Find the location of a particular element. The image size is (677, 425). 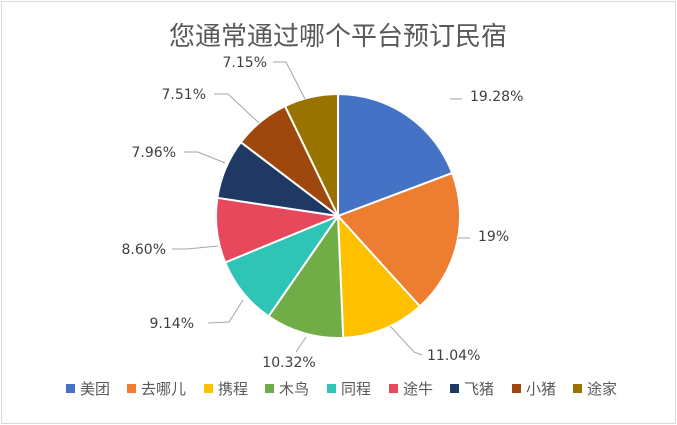

data-label: 7.51% is located at coordinates (184, 95).